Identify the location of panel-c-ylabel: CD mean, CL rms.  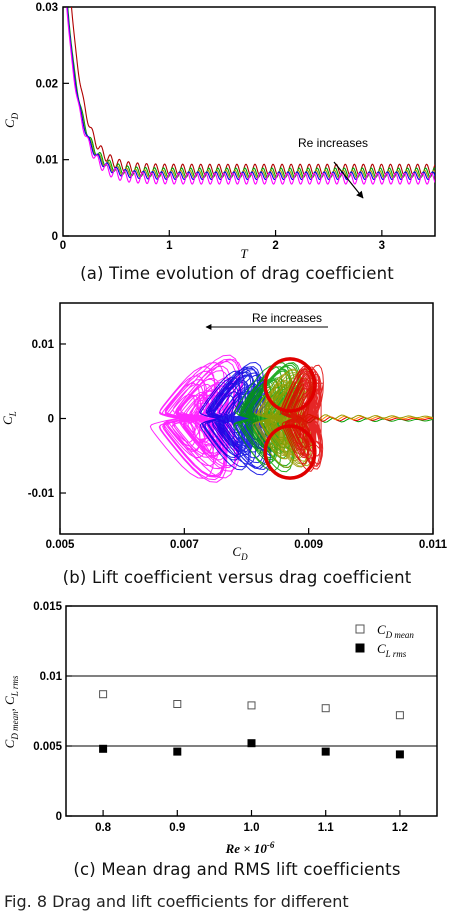
(11, 711).